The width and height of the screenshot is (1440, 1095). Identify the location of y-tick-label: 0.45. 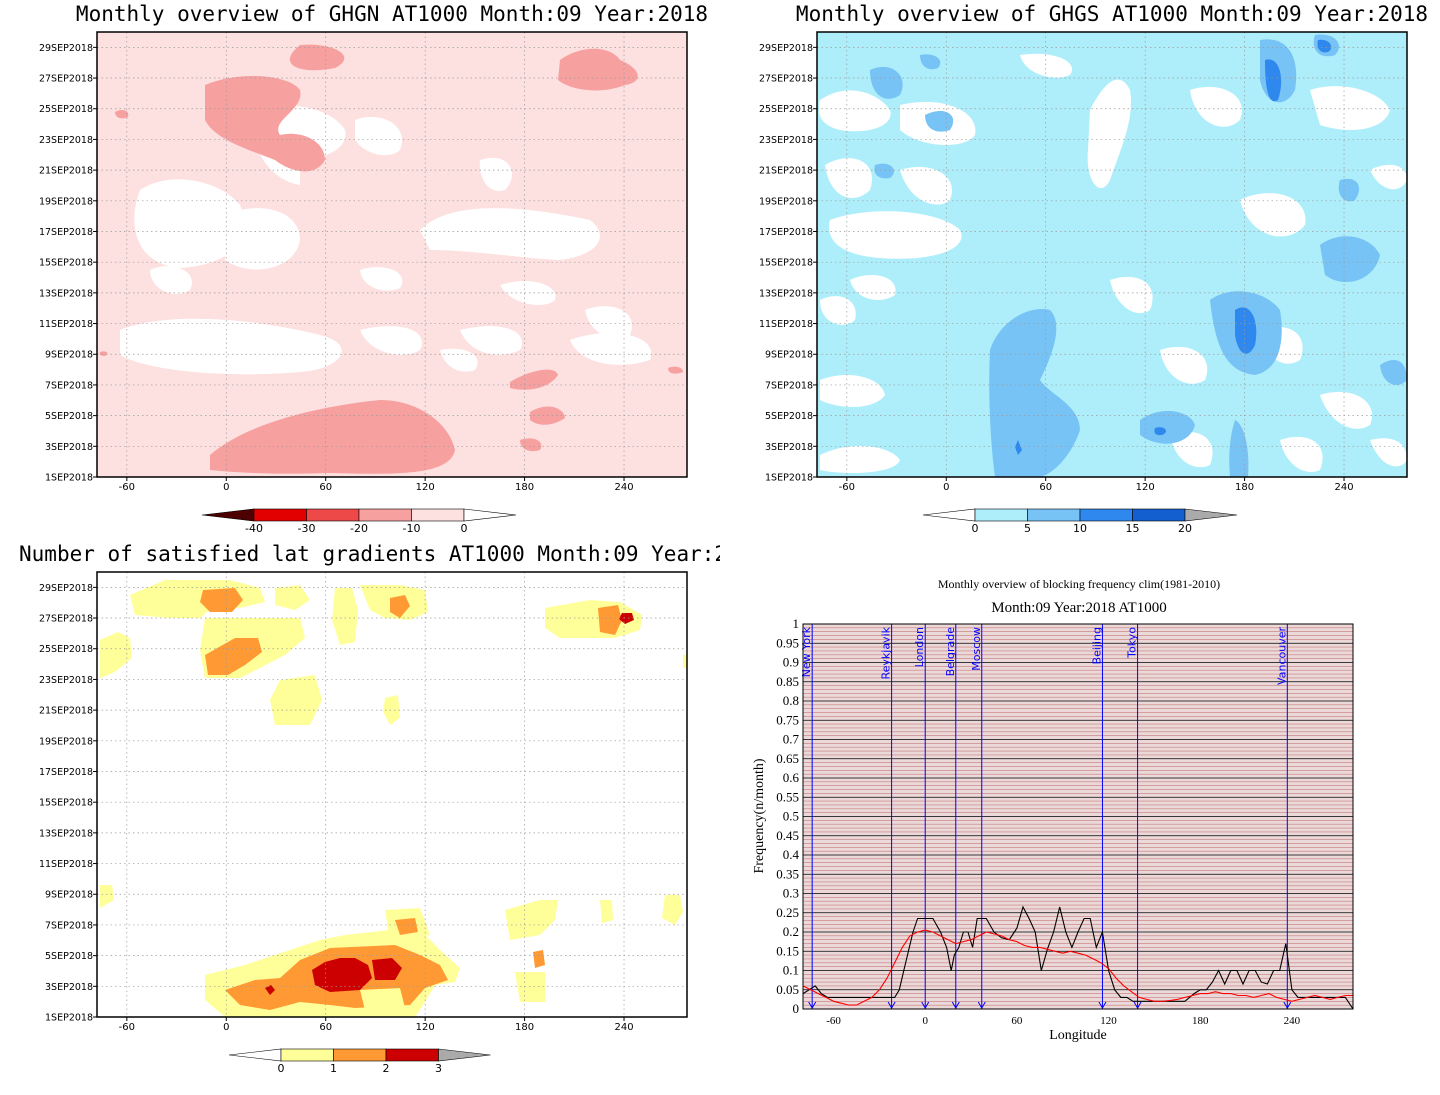
(787, 835).